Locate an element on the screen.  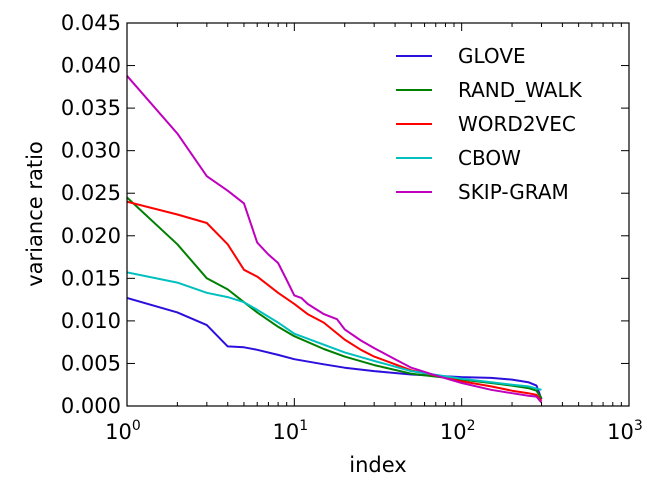
legend: GLOVE RAND_WALK WORD2VEC CBOW SKIP-GRAM is located at coordinates (489, 124).